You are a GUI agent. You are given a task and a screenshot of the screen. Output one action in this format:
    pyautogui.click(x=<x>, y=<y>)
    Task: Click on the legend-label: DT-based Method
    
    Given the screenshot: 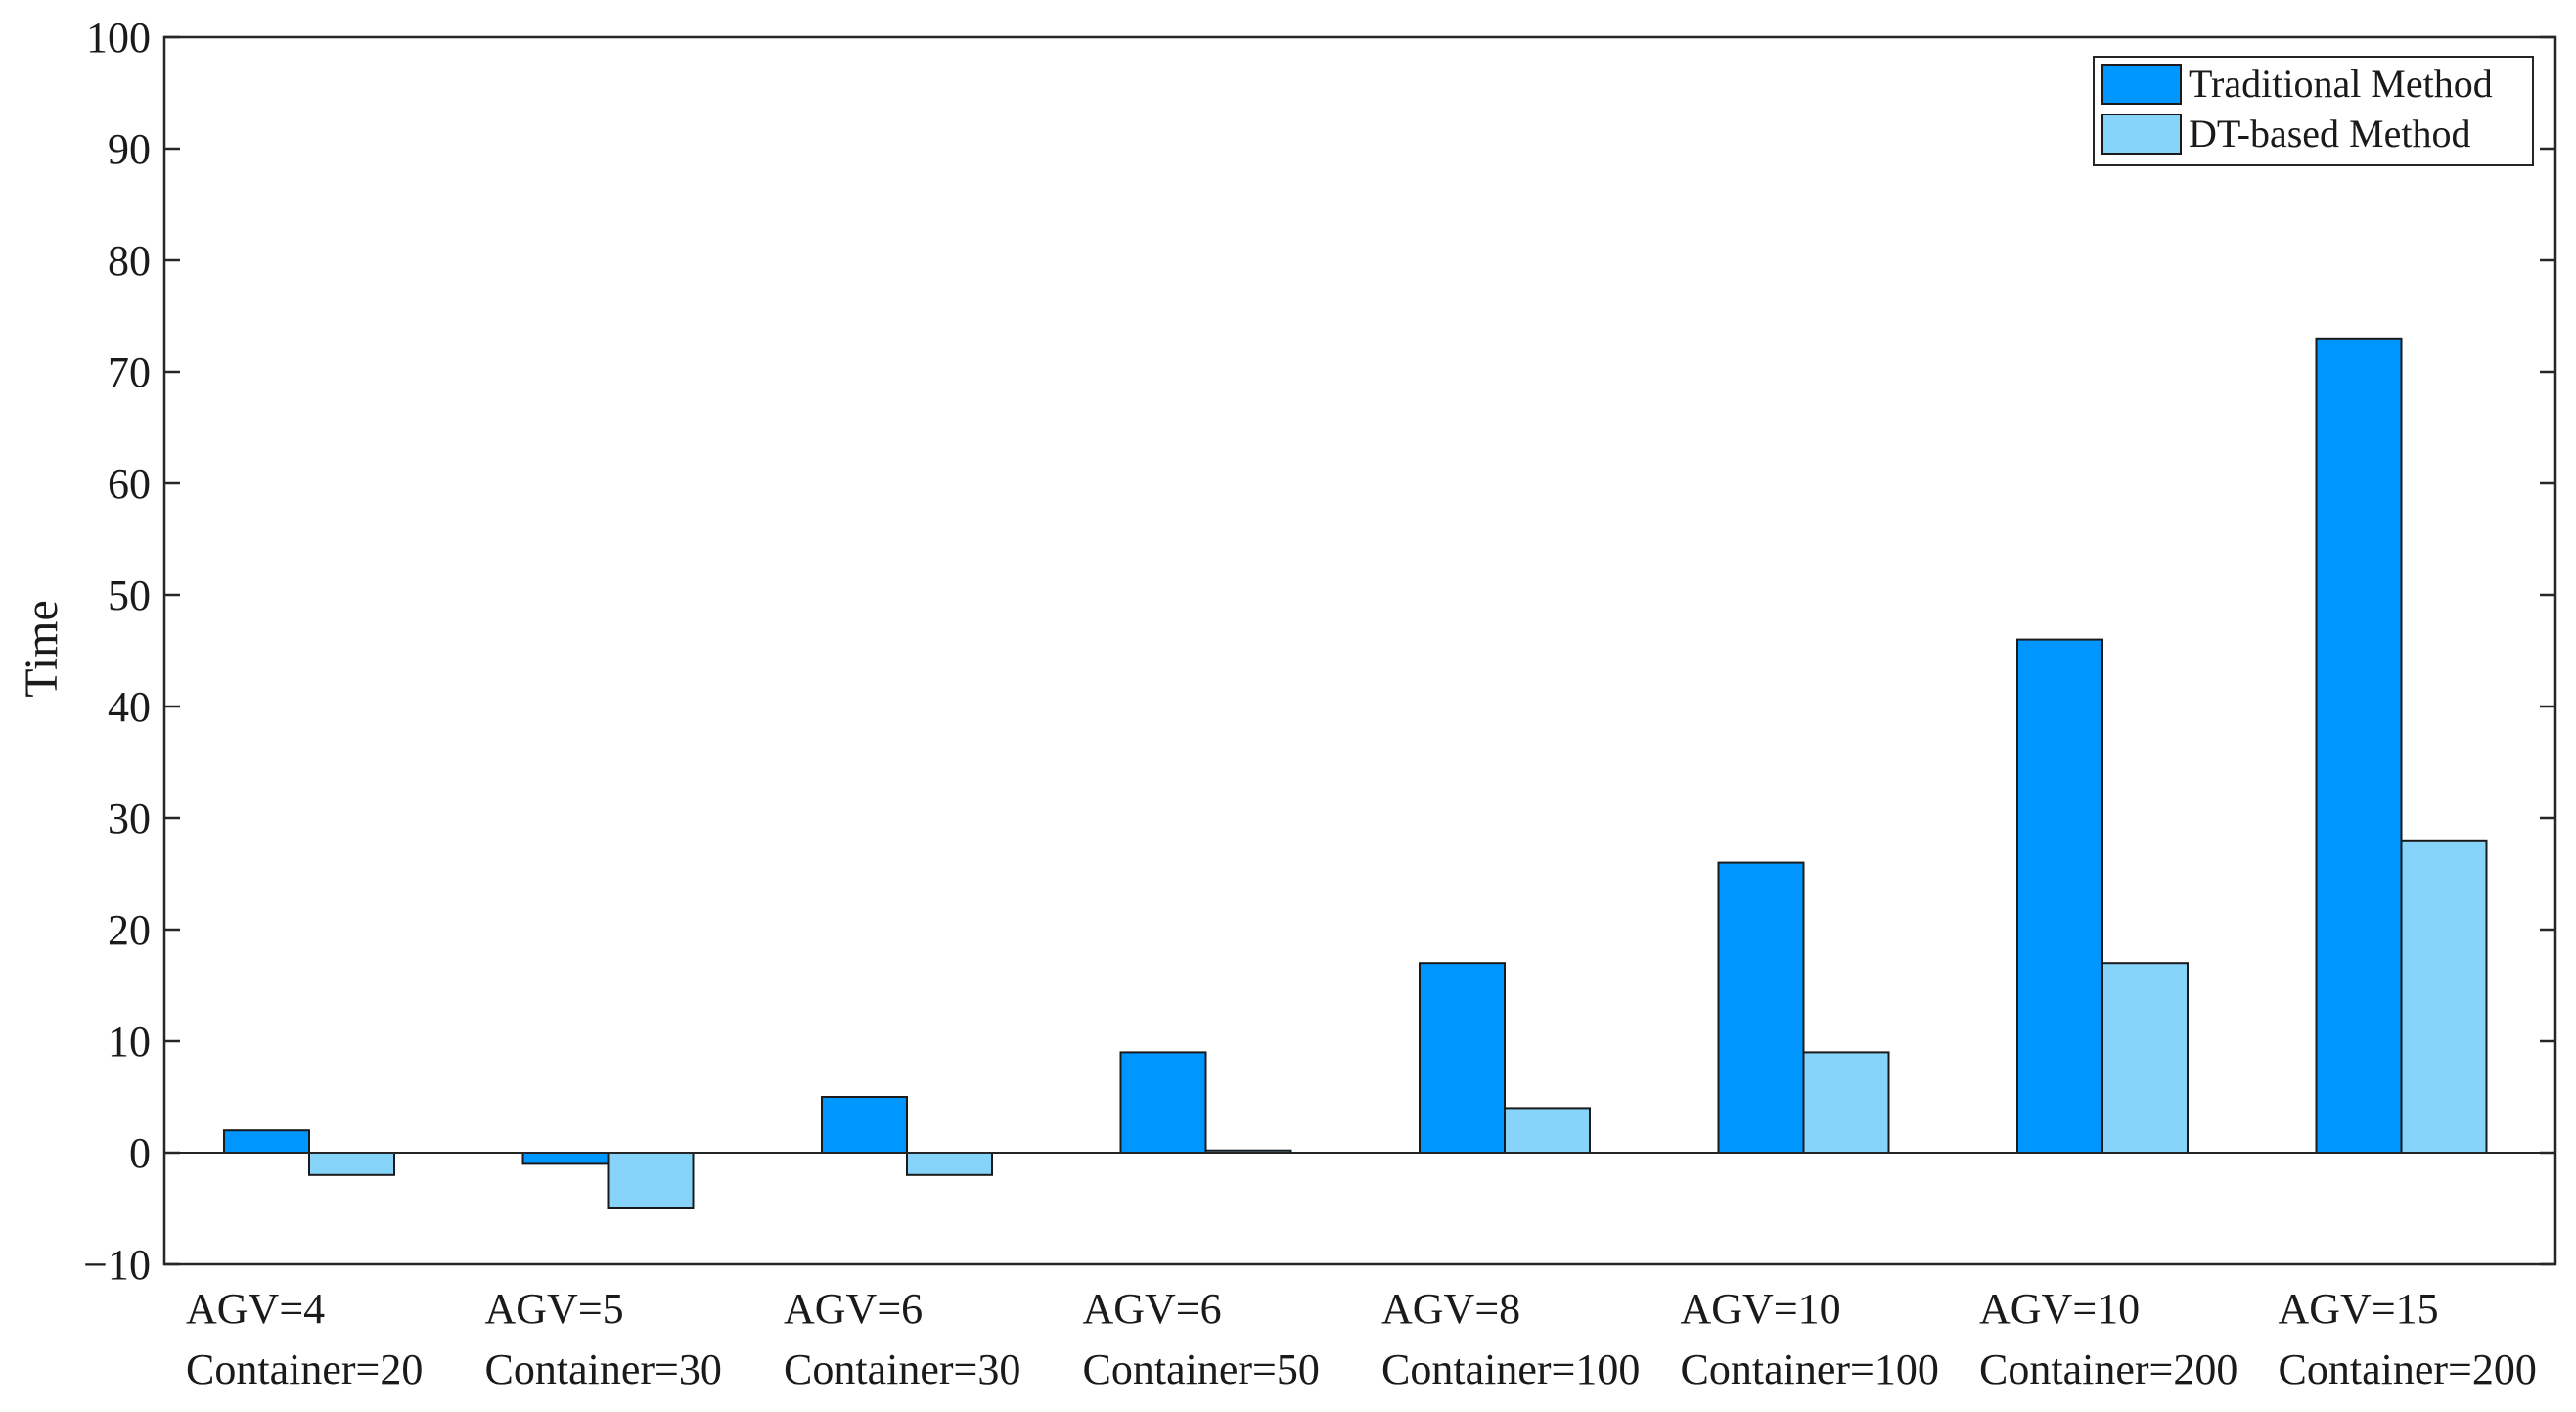 What is the action you would take?
    pyautogui.click(x=2329, y=134)
    